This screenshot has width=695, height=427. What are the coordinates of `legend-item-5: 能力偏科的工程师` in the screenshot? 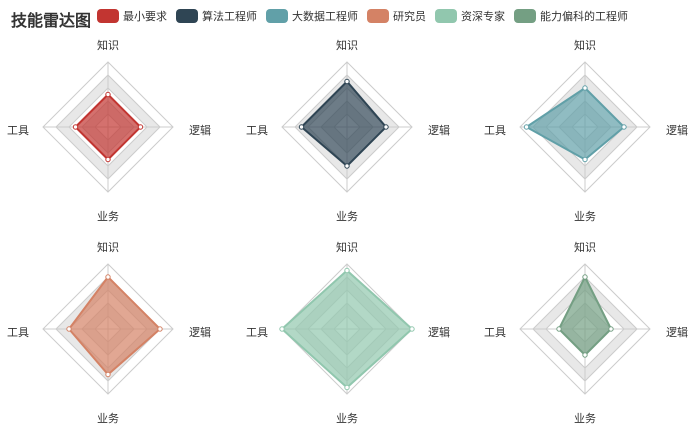 It's located at (571, 16).